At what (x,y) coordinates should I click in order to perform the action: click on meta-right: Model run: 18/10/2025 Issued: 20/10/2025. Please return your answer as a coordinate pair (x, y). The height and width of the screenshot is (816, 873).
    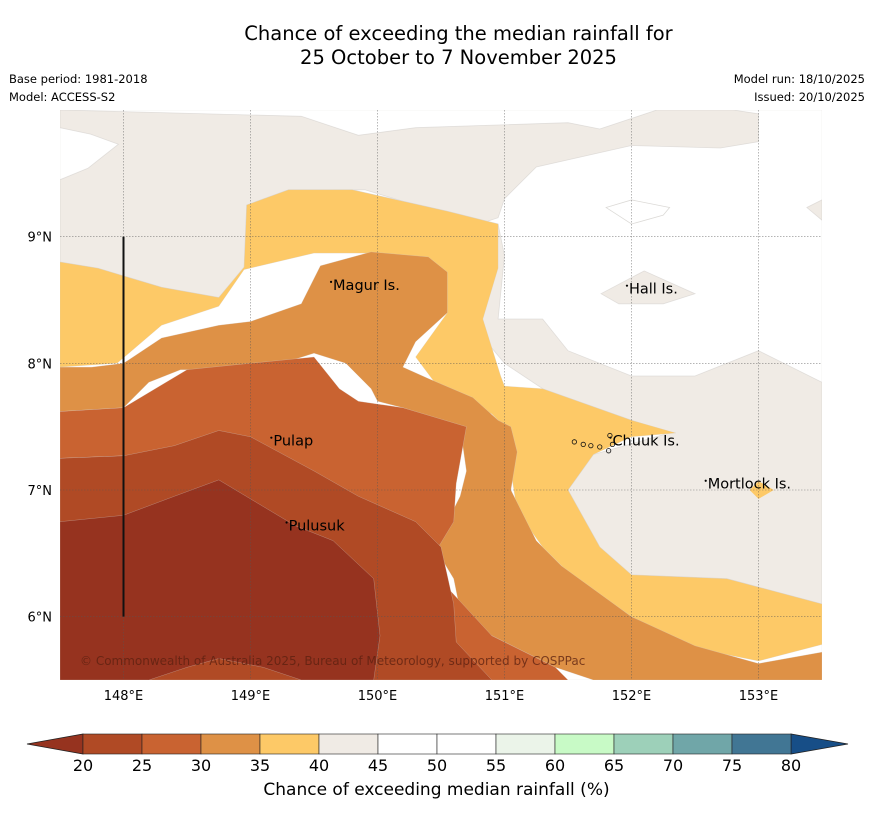
    Looking at the image, I should click on (799, 88).